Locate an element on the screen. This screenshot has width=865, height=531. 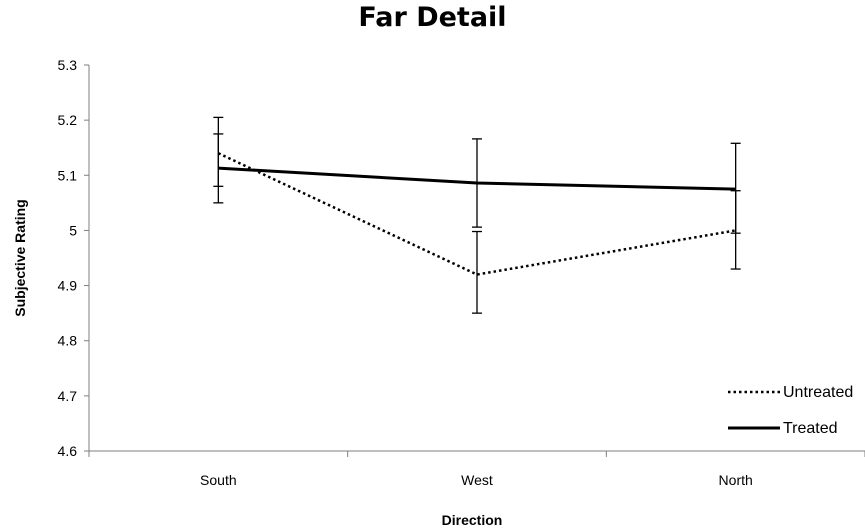
y-axis-title: Subjective Rating is located at coordinates (20, 257).